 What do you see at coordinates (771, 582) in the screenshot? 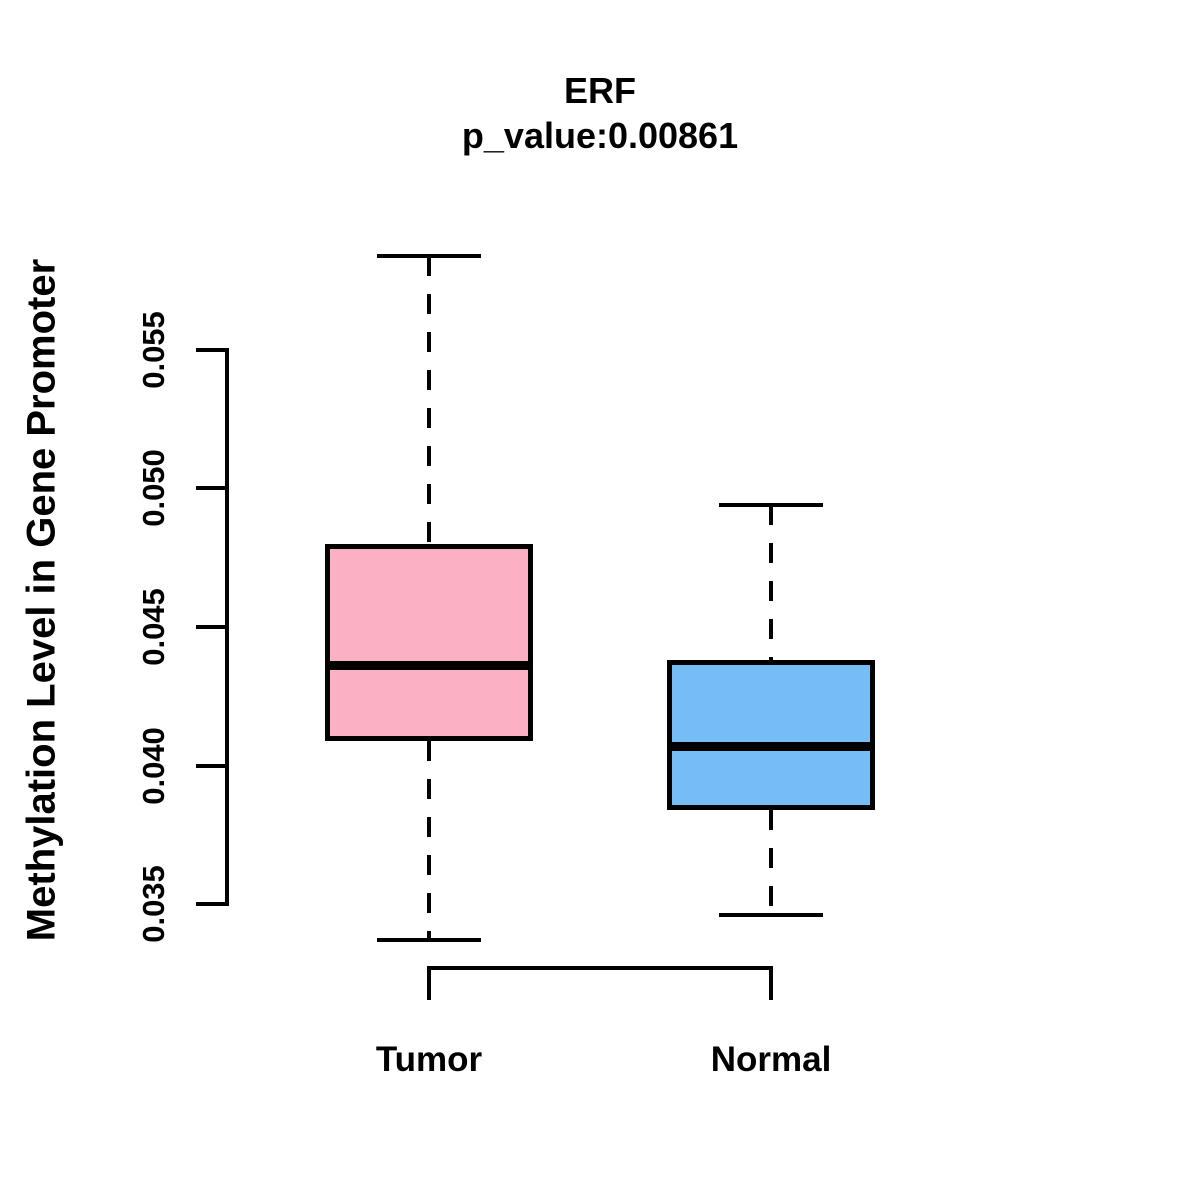
I see `normal-upper-whisker` at bounding box center [771, 582].